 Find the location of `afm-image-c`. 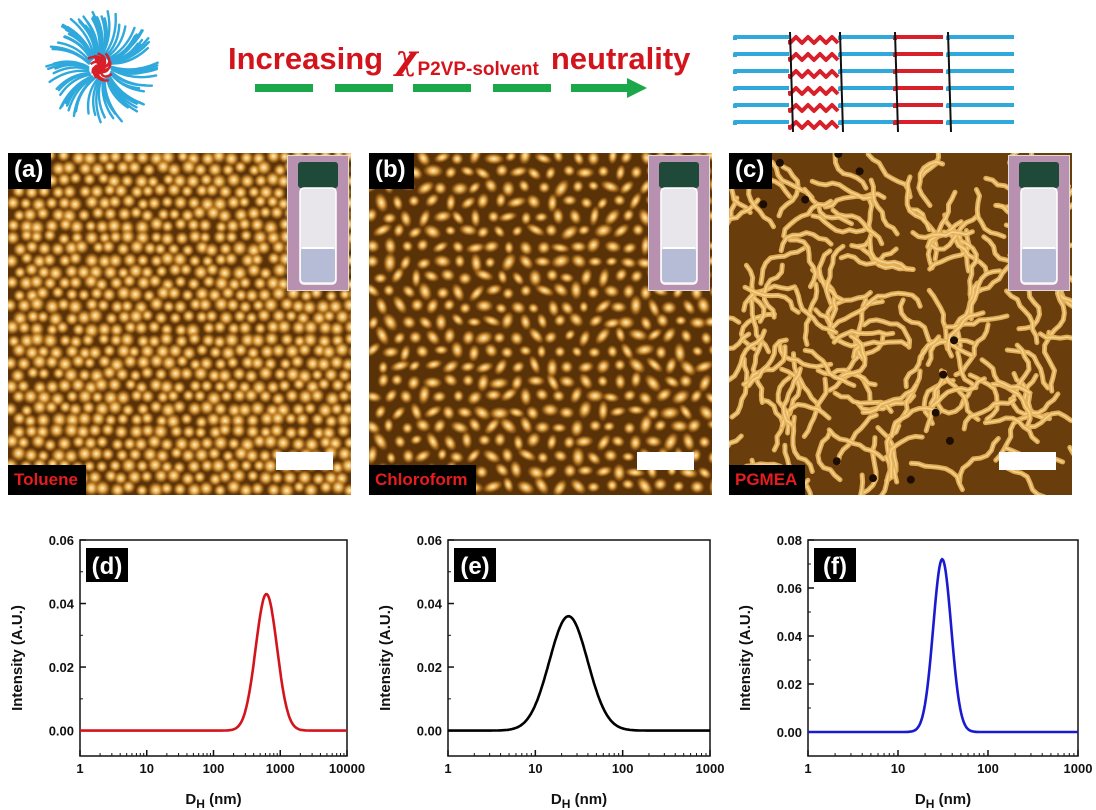

afm-image-c is located at coordinates (900, 324).